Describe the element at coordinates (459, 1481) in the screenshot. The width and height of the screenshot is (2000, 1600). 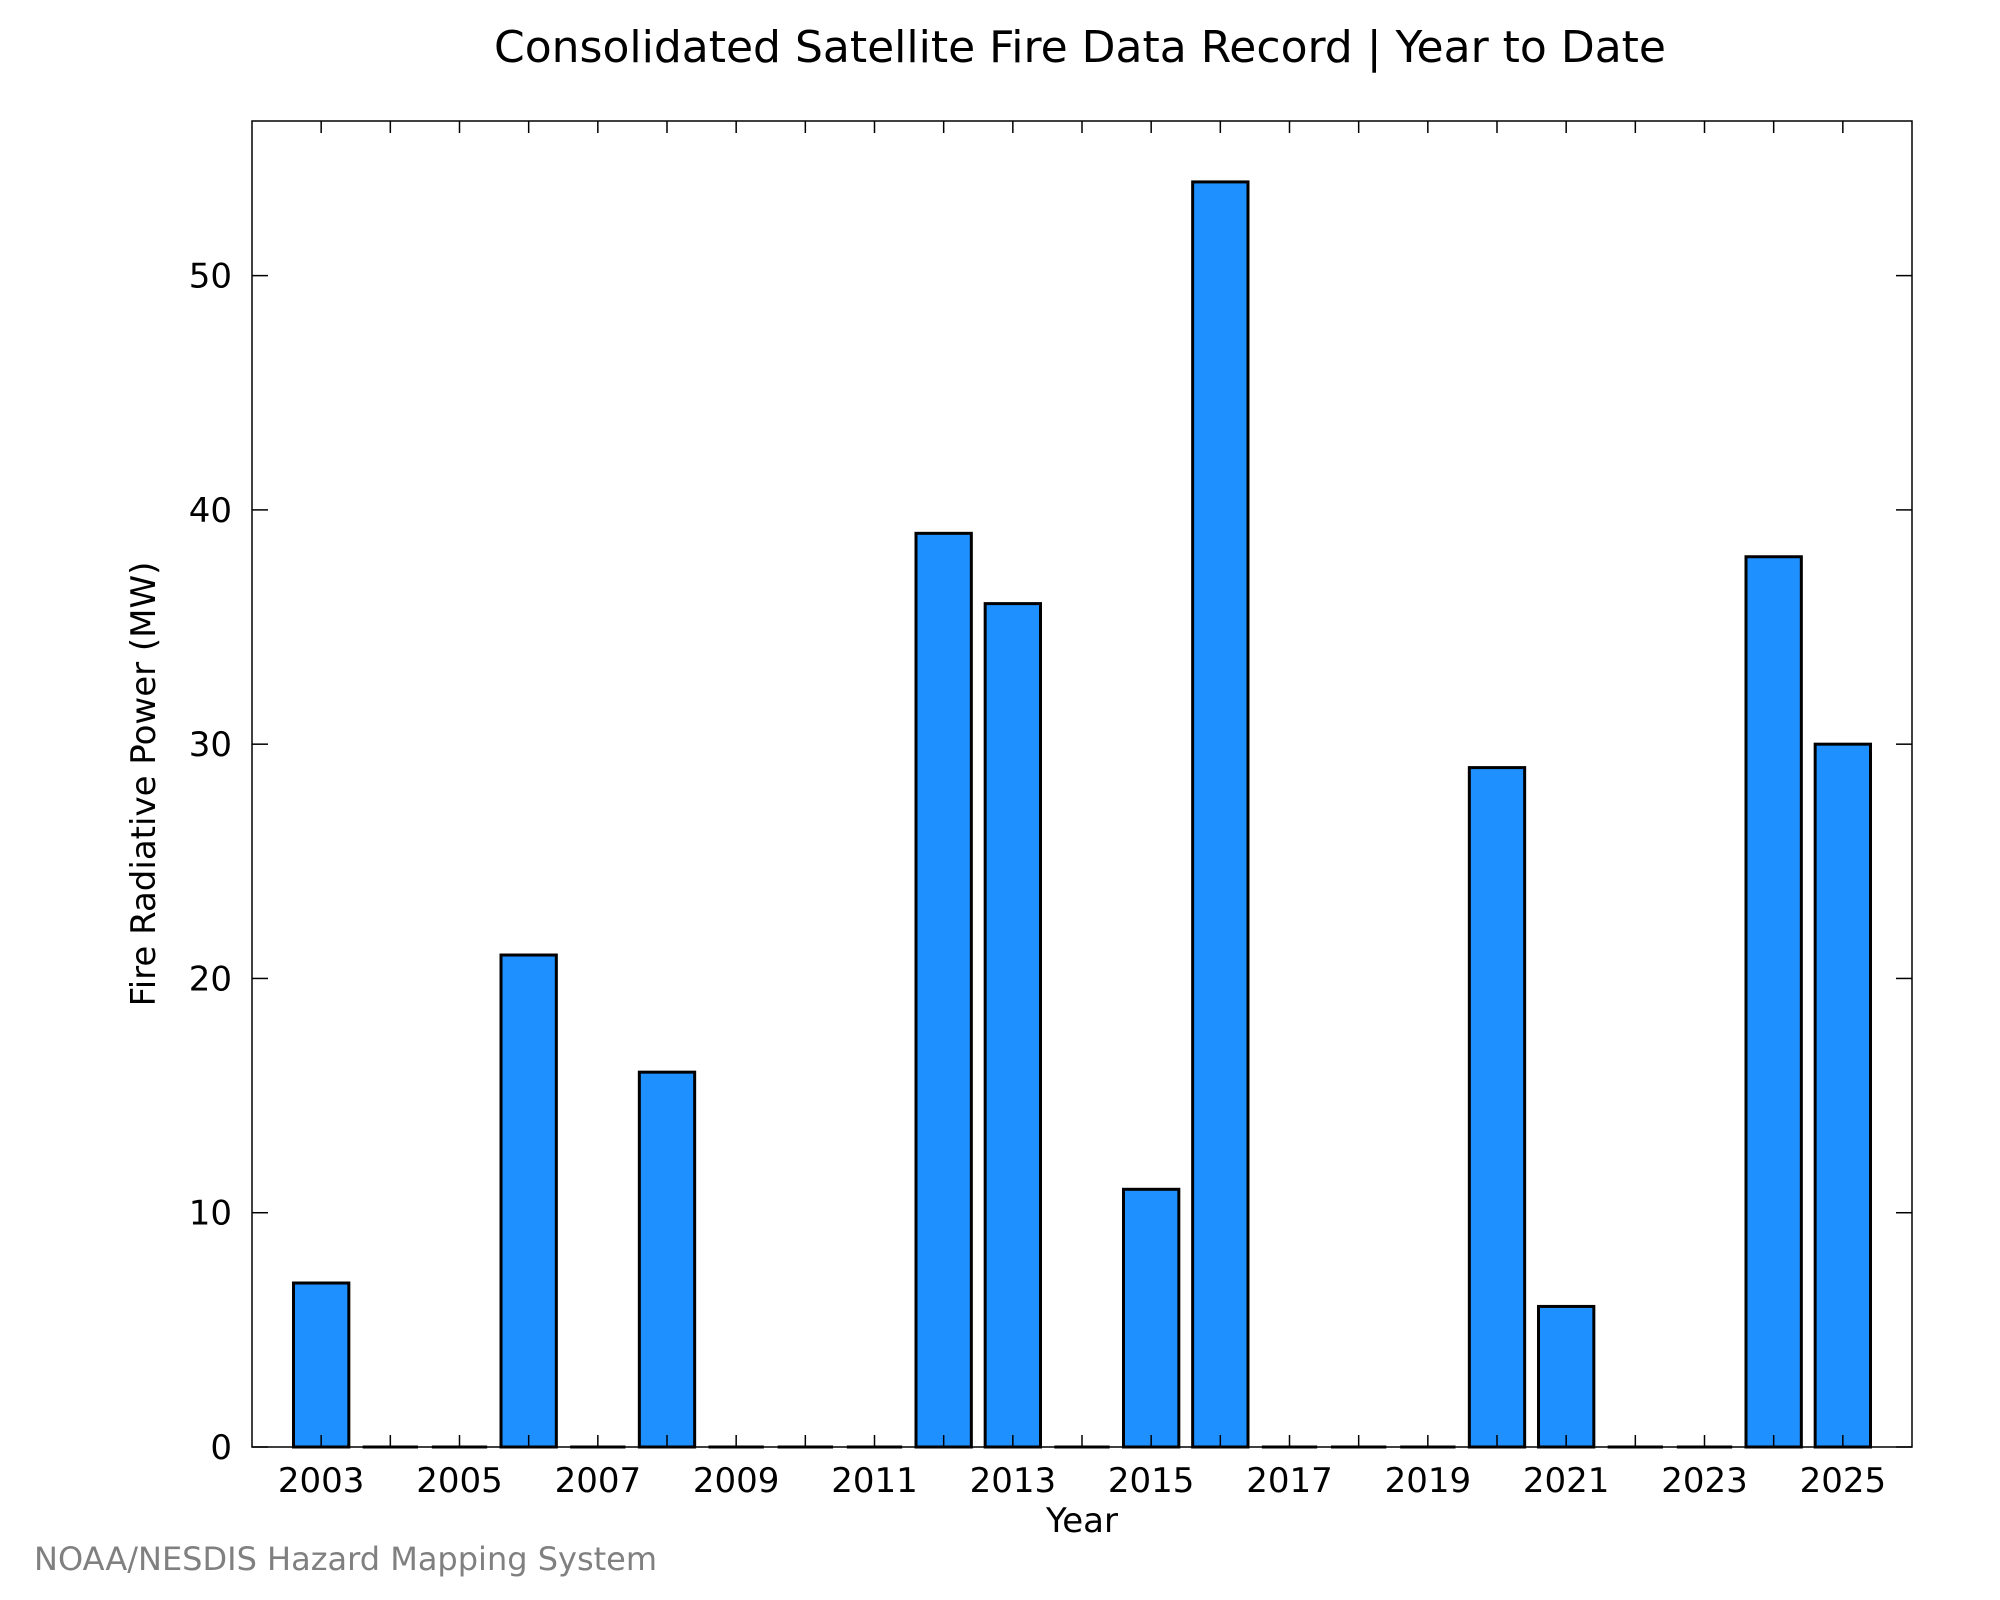
I see `x-tick-label-2005: 2005` at that location.